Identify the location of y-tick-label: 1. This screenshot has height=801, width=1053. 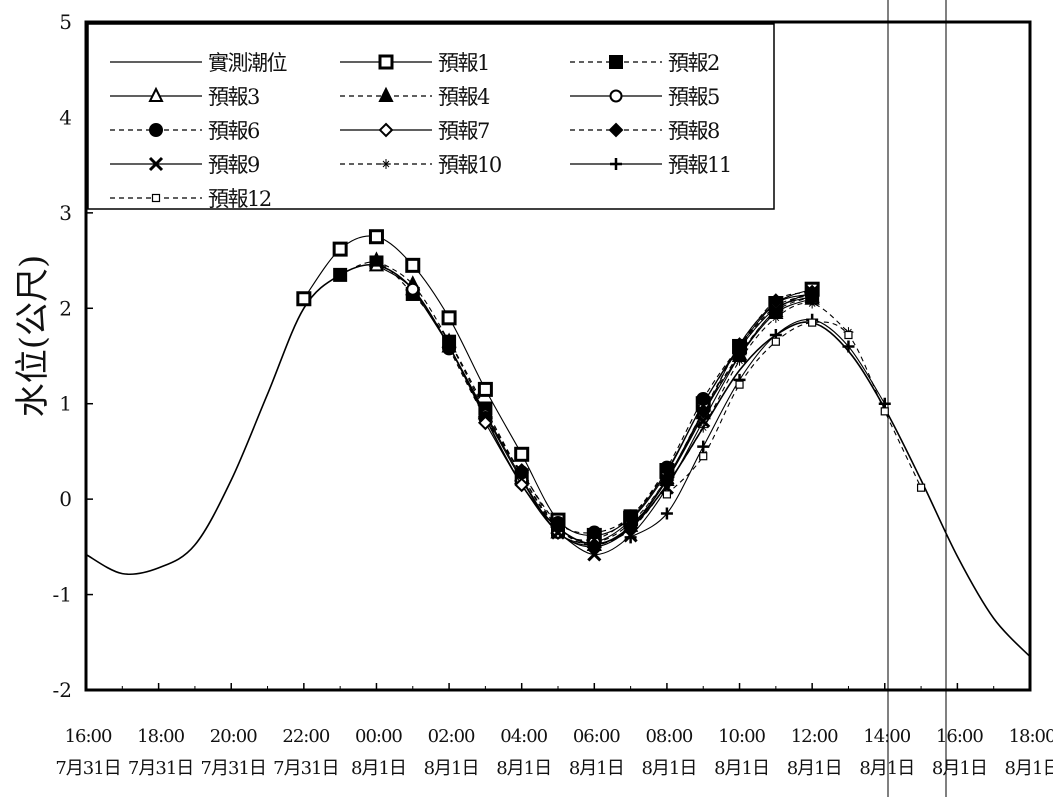
(65, 404).